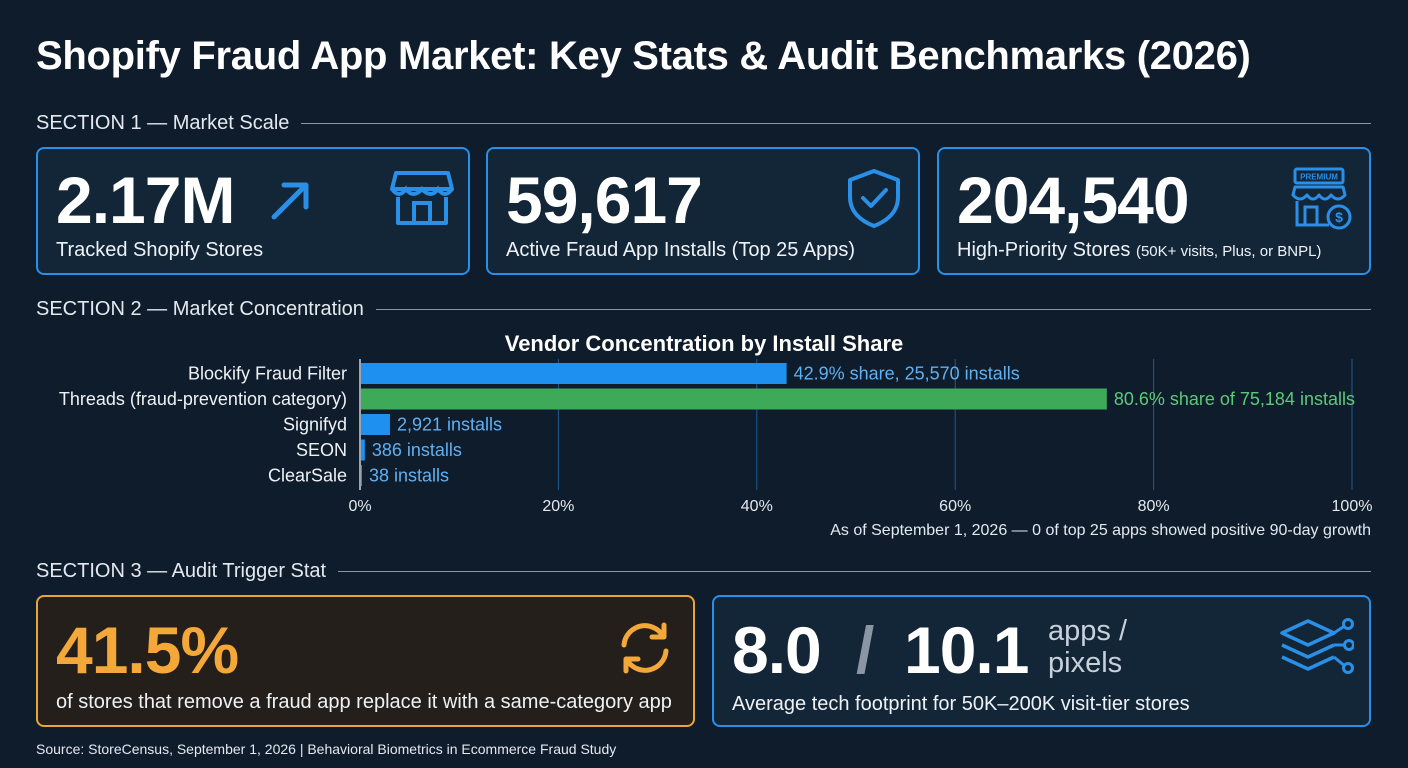  I want to click on layers-network-icon, so click(1317, 646).